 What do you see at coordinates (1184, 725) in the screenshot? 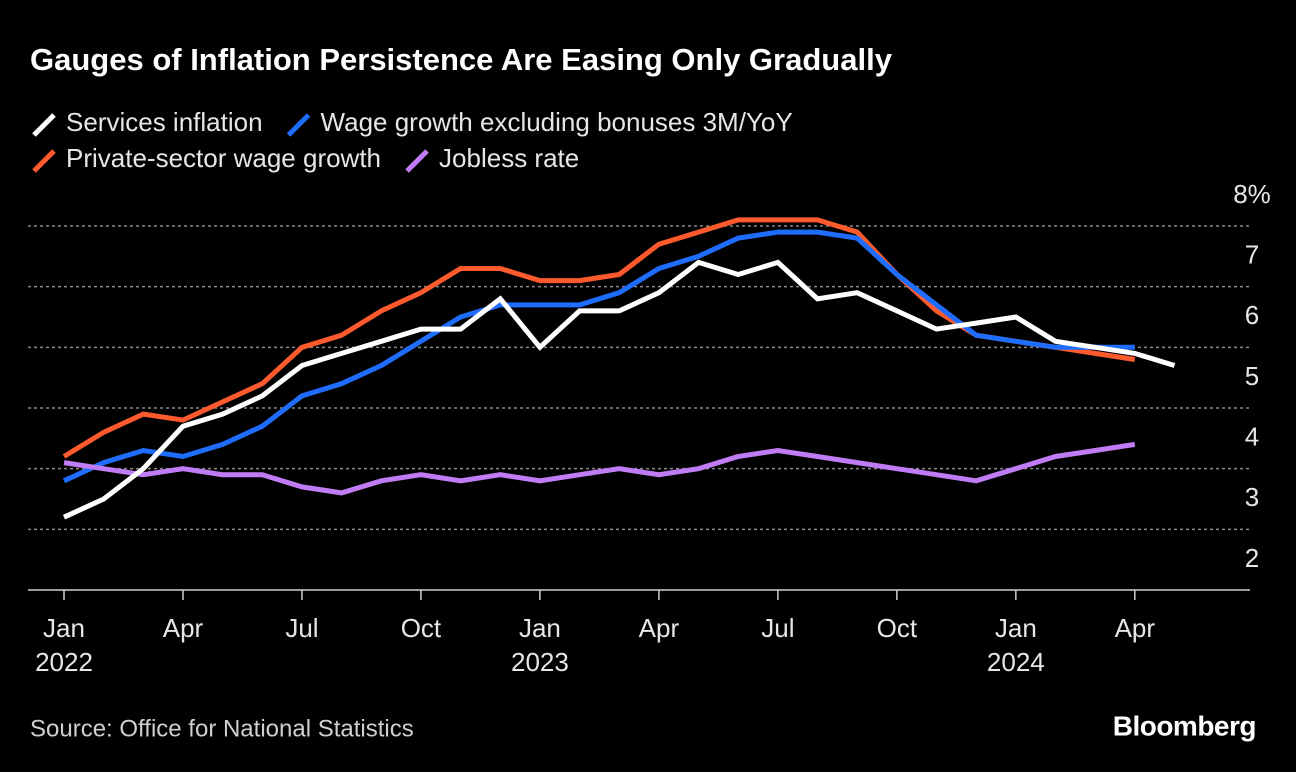
I see `brand-logo: Bloomberg` at bounding box center [1184, 725].